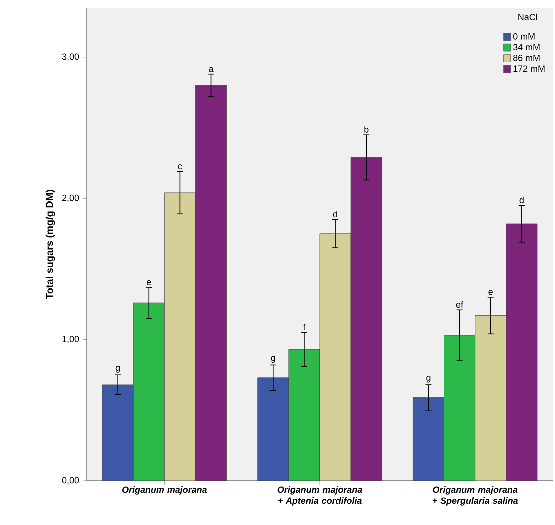 This screenshot has width=555, height=525. What do you see at coordinates (320, 496) in the screenshot?
I see `x-tick-label: Origanum majorana + Aptenia cordifolia` at bounding box center [320, 496].